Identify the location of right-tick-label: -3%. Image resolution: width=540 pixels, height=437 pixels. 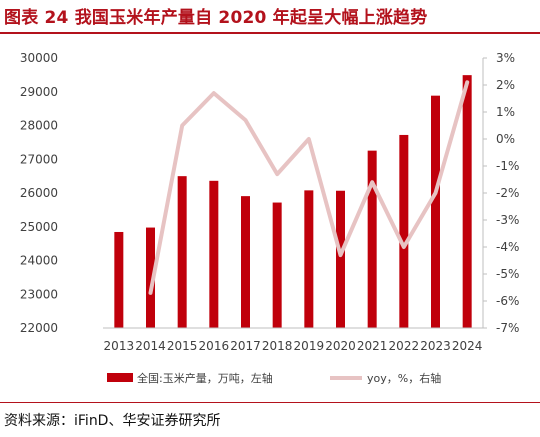
(507, 220).